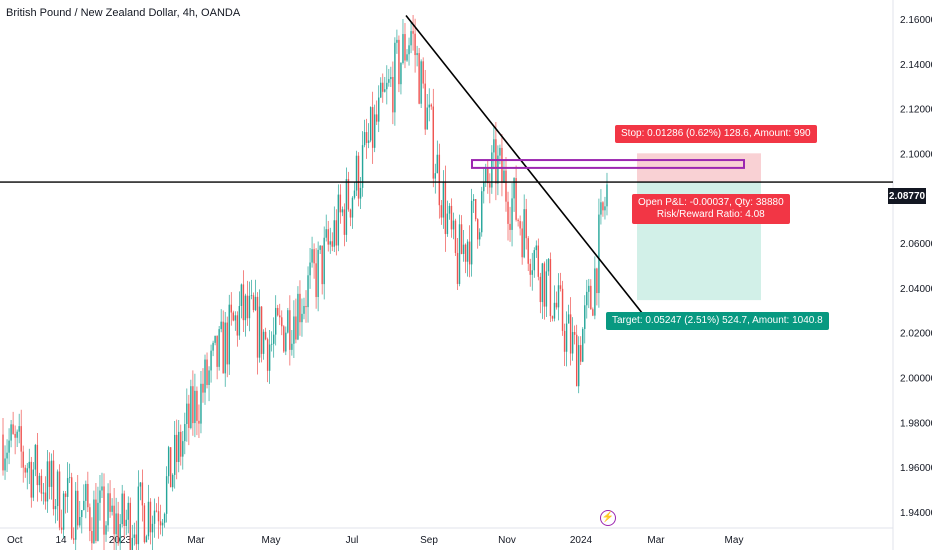 Image resolution: width=932 pixels, height=550 pixels. Describe the element at coordinates (916, 65) in the screenshot. I see `y-tick-label: 2.14000` at that location.